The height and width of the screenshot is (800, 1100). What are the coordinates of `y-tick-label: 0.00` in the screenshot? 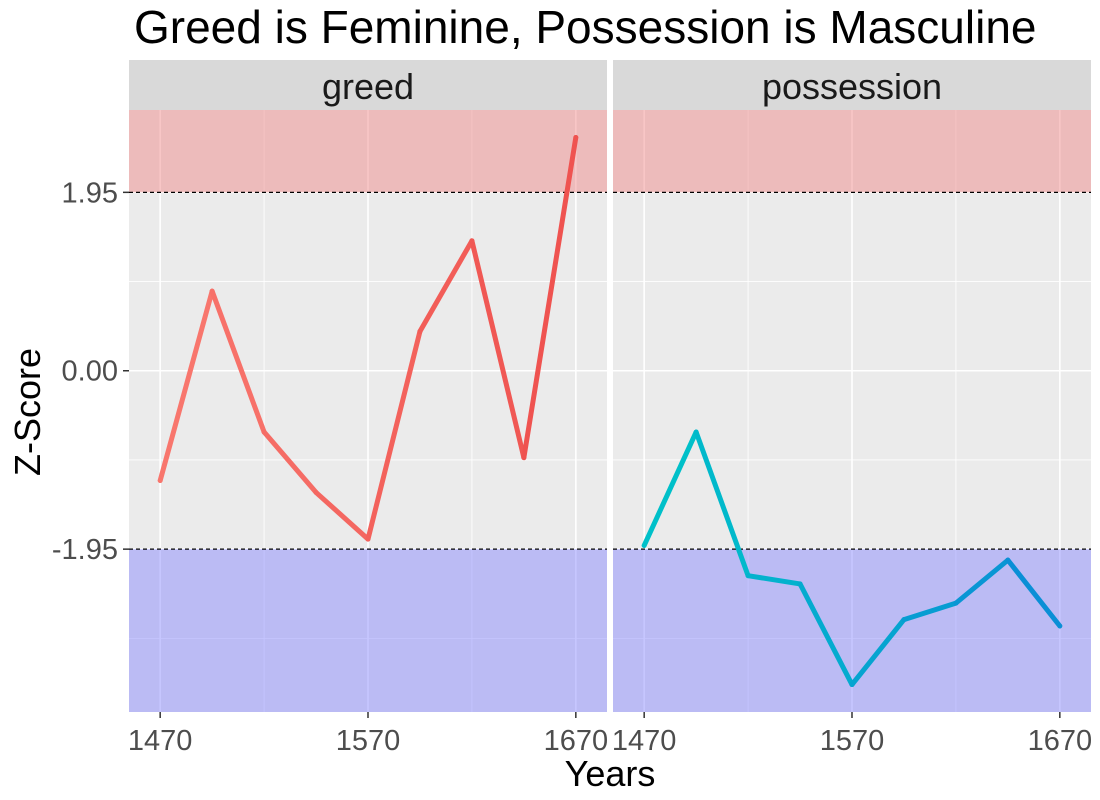 It's located at (90, 372).